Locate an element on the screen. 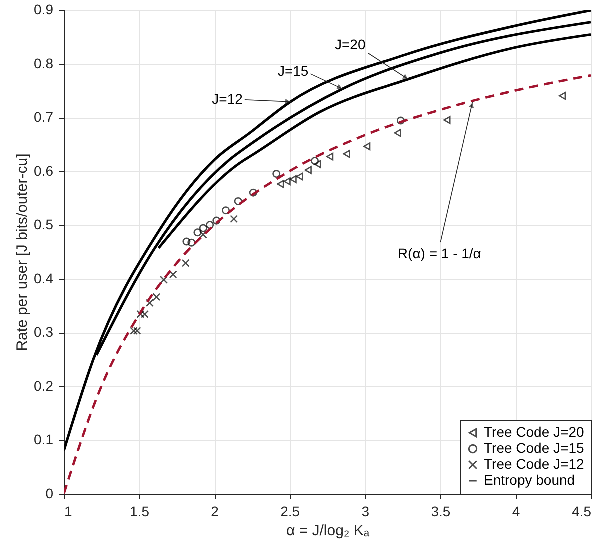  y-tick-label: 0.5 is located at coordinates (44, 224).